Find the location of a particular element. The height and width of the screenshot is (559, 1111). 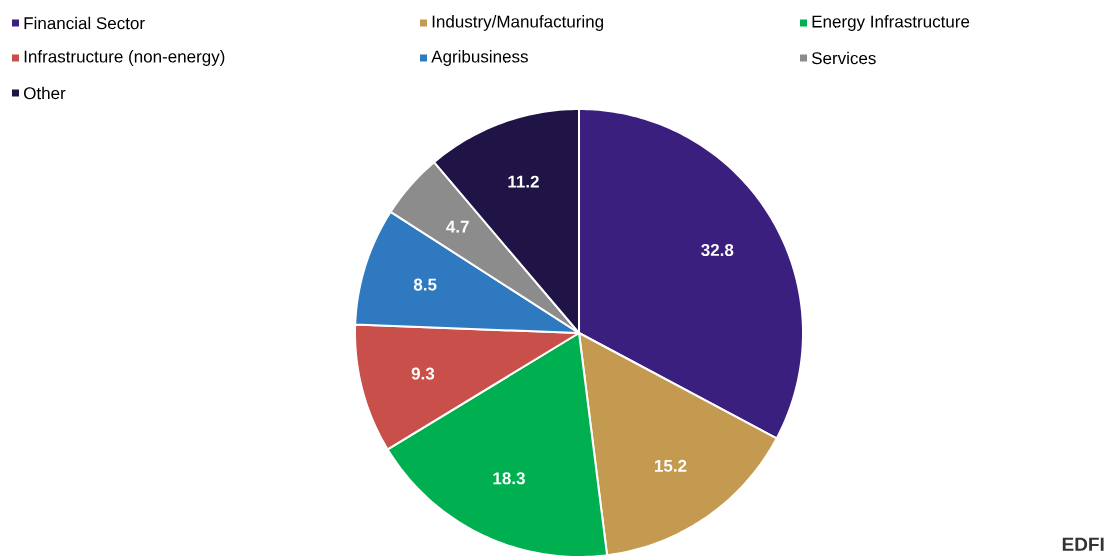

data-label: 18.3 is located at coordinates (509, 478).